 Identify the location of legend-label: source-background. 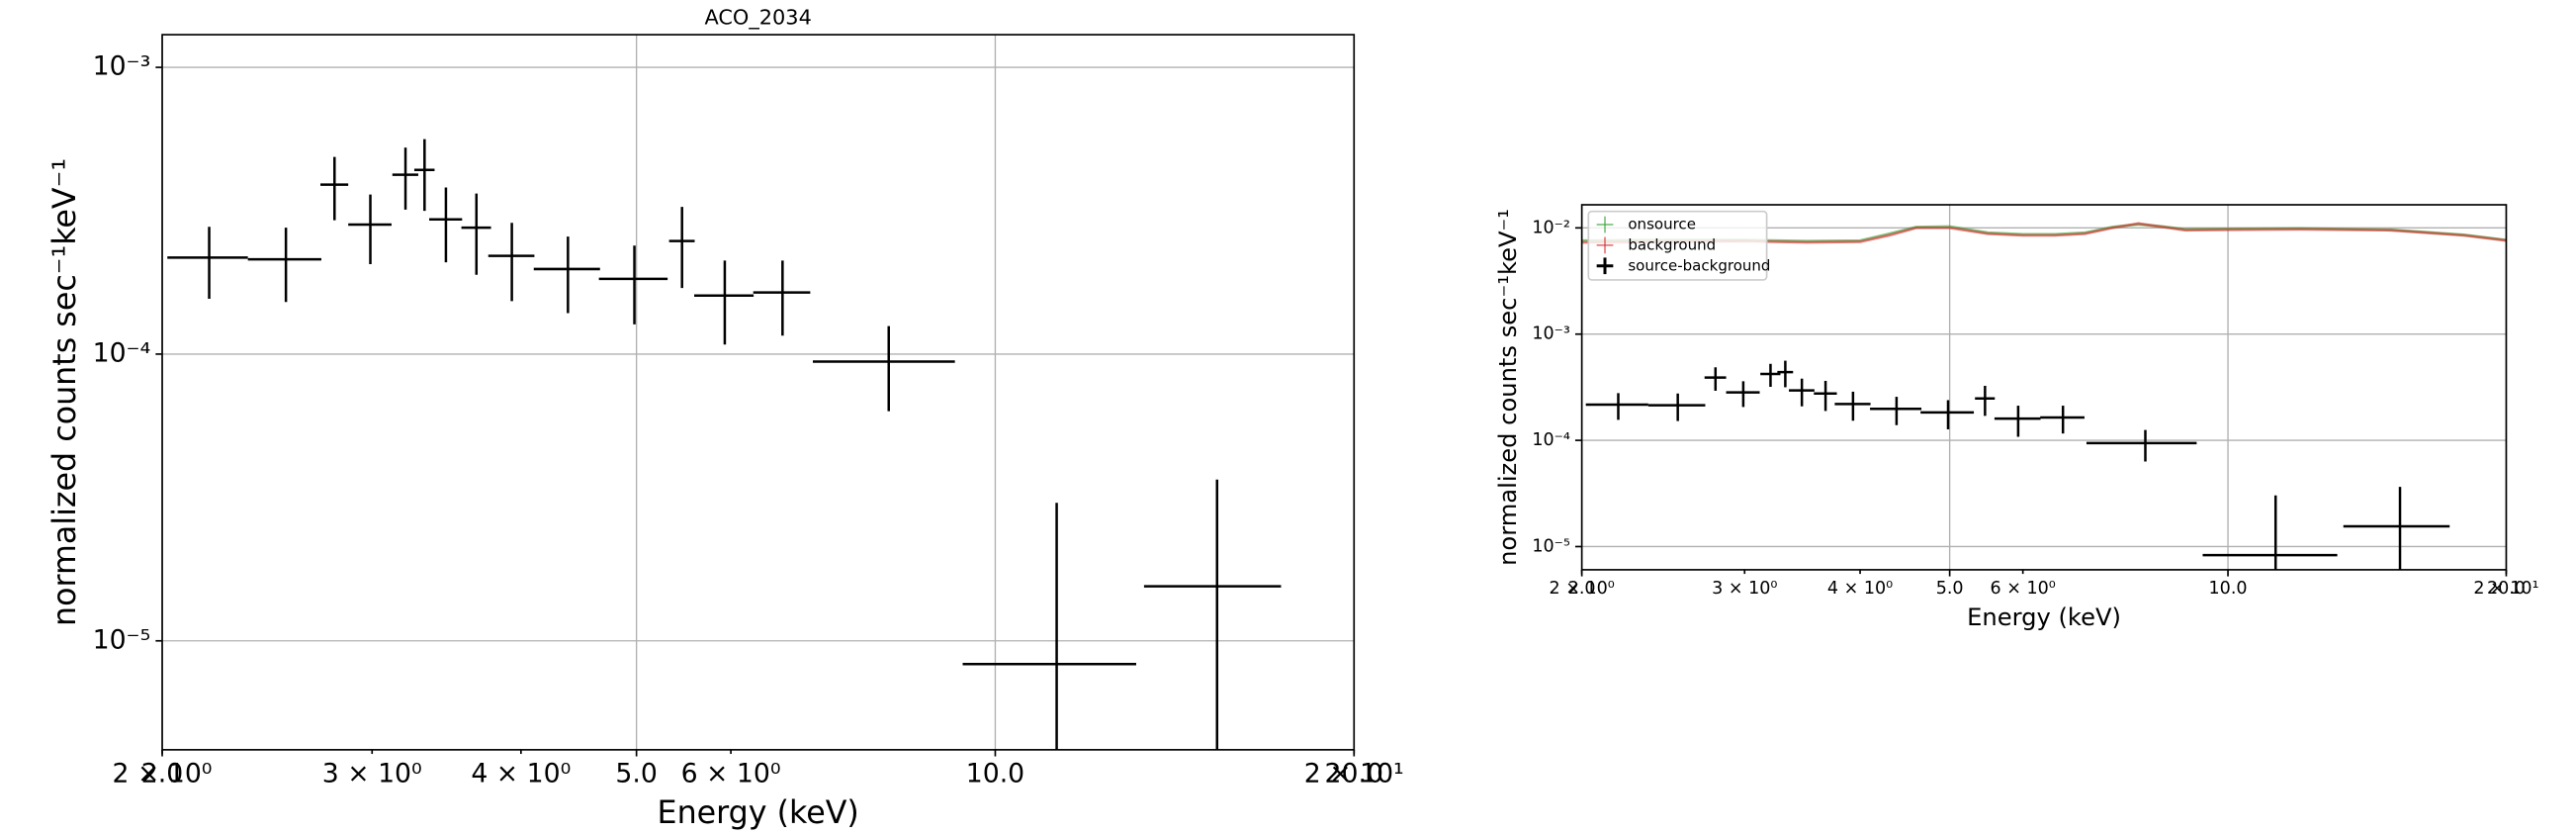
(1699, 265).